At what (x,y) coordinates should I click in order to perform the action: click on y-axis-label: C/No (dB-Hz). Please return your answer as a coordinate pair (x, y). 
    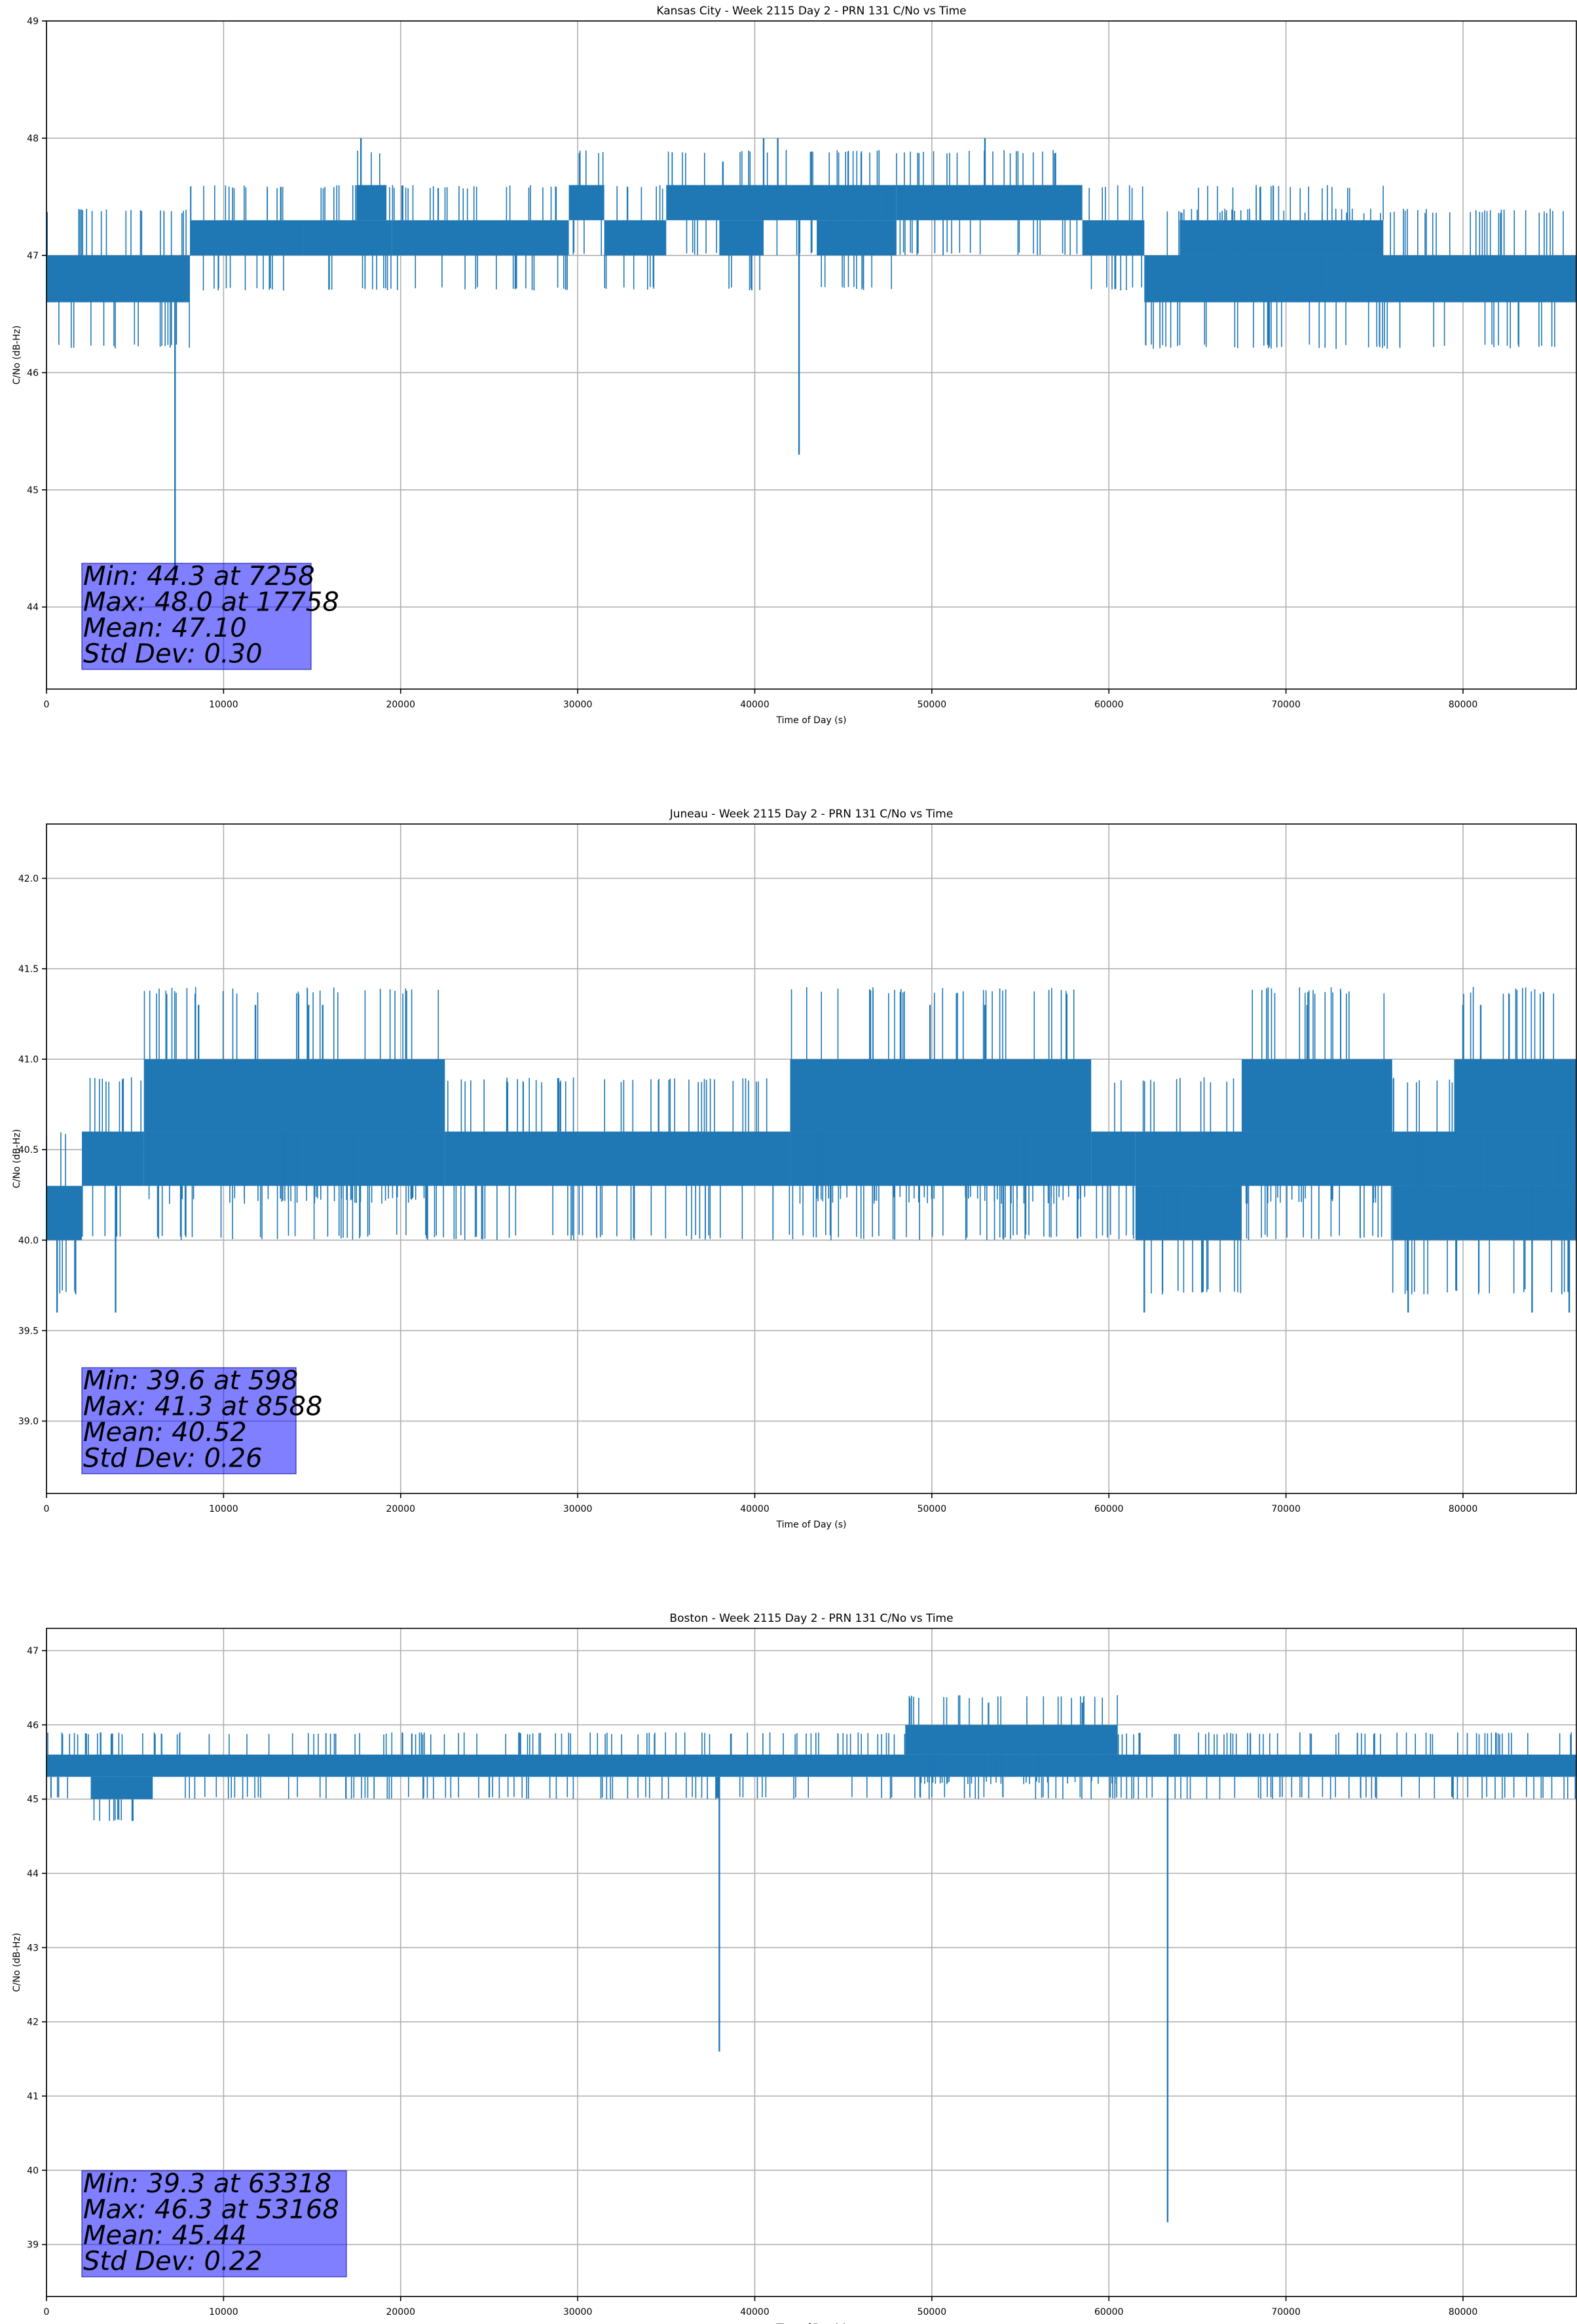
    Looking at the image, I should click on (17, 1158).